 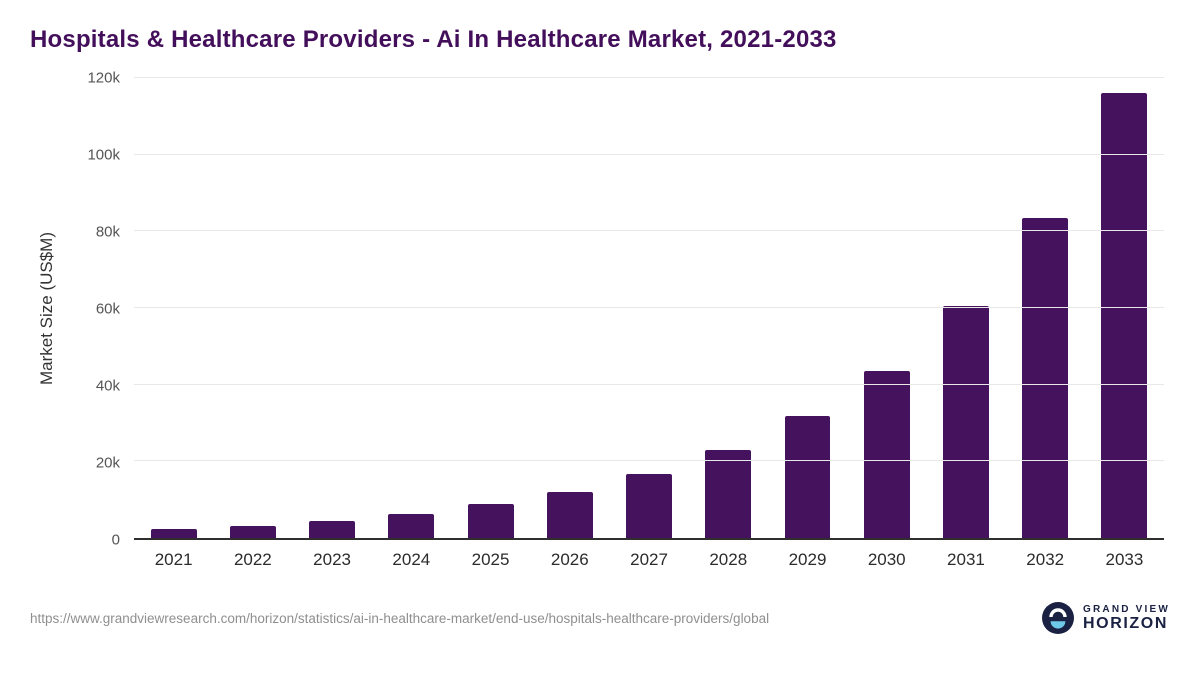 What do you see at coordinates (728, 493) in the screenshot?
I see `bar-2028` at bounding box center [728, 493].